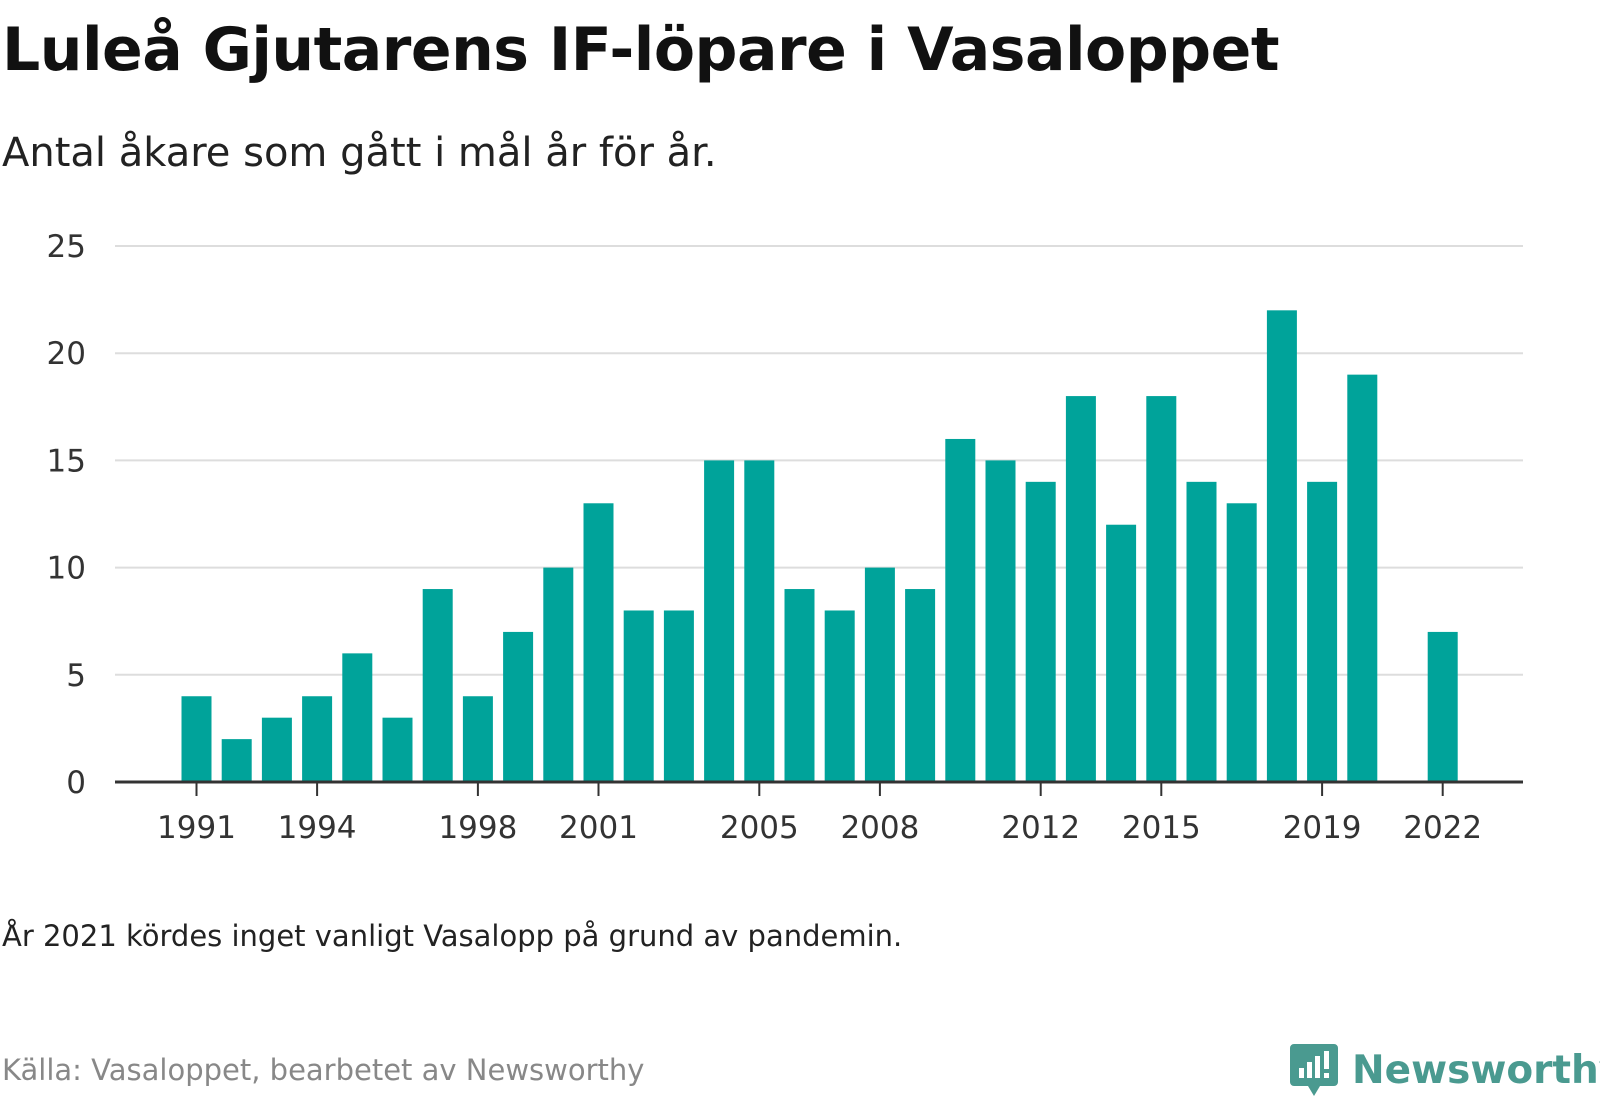 The height and width of the screenshot is (1100, 1600). I want to click on x-tick-label: 2008, so click(879, 828).